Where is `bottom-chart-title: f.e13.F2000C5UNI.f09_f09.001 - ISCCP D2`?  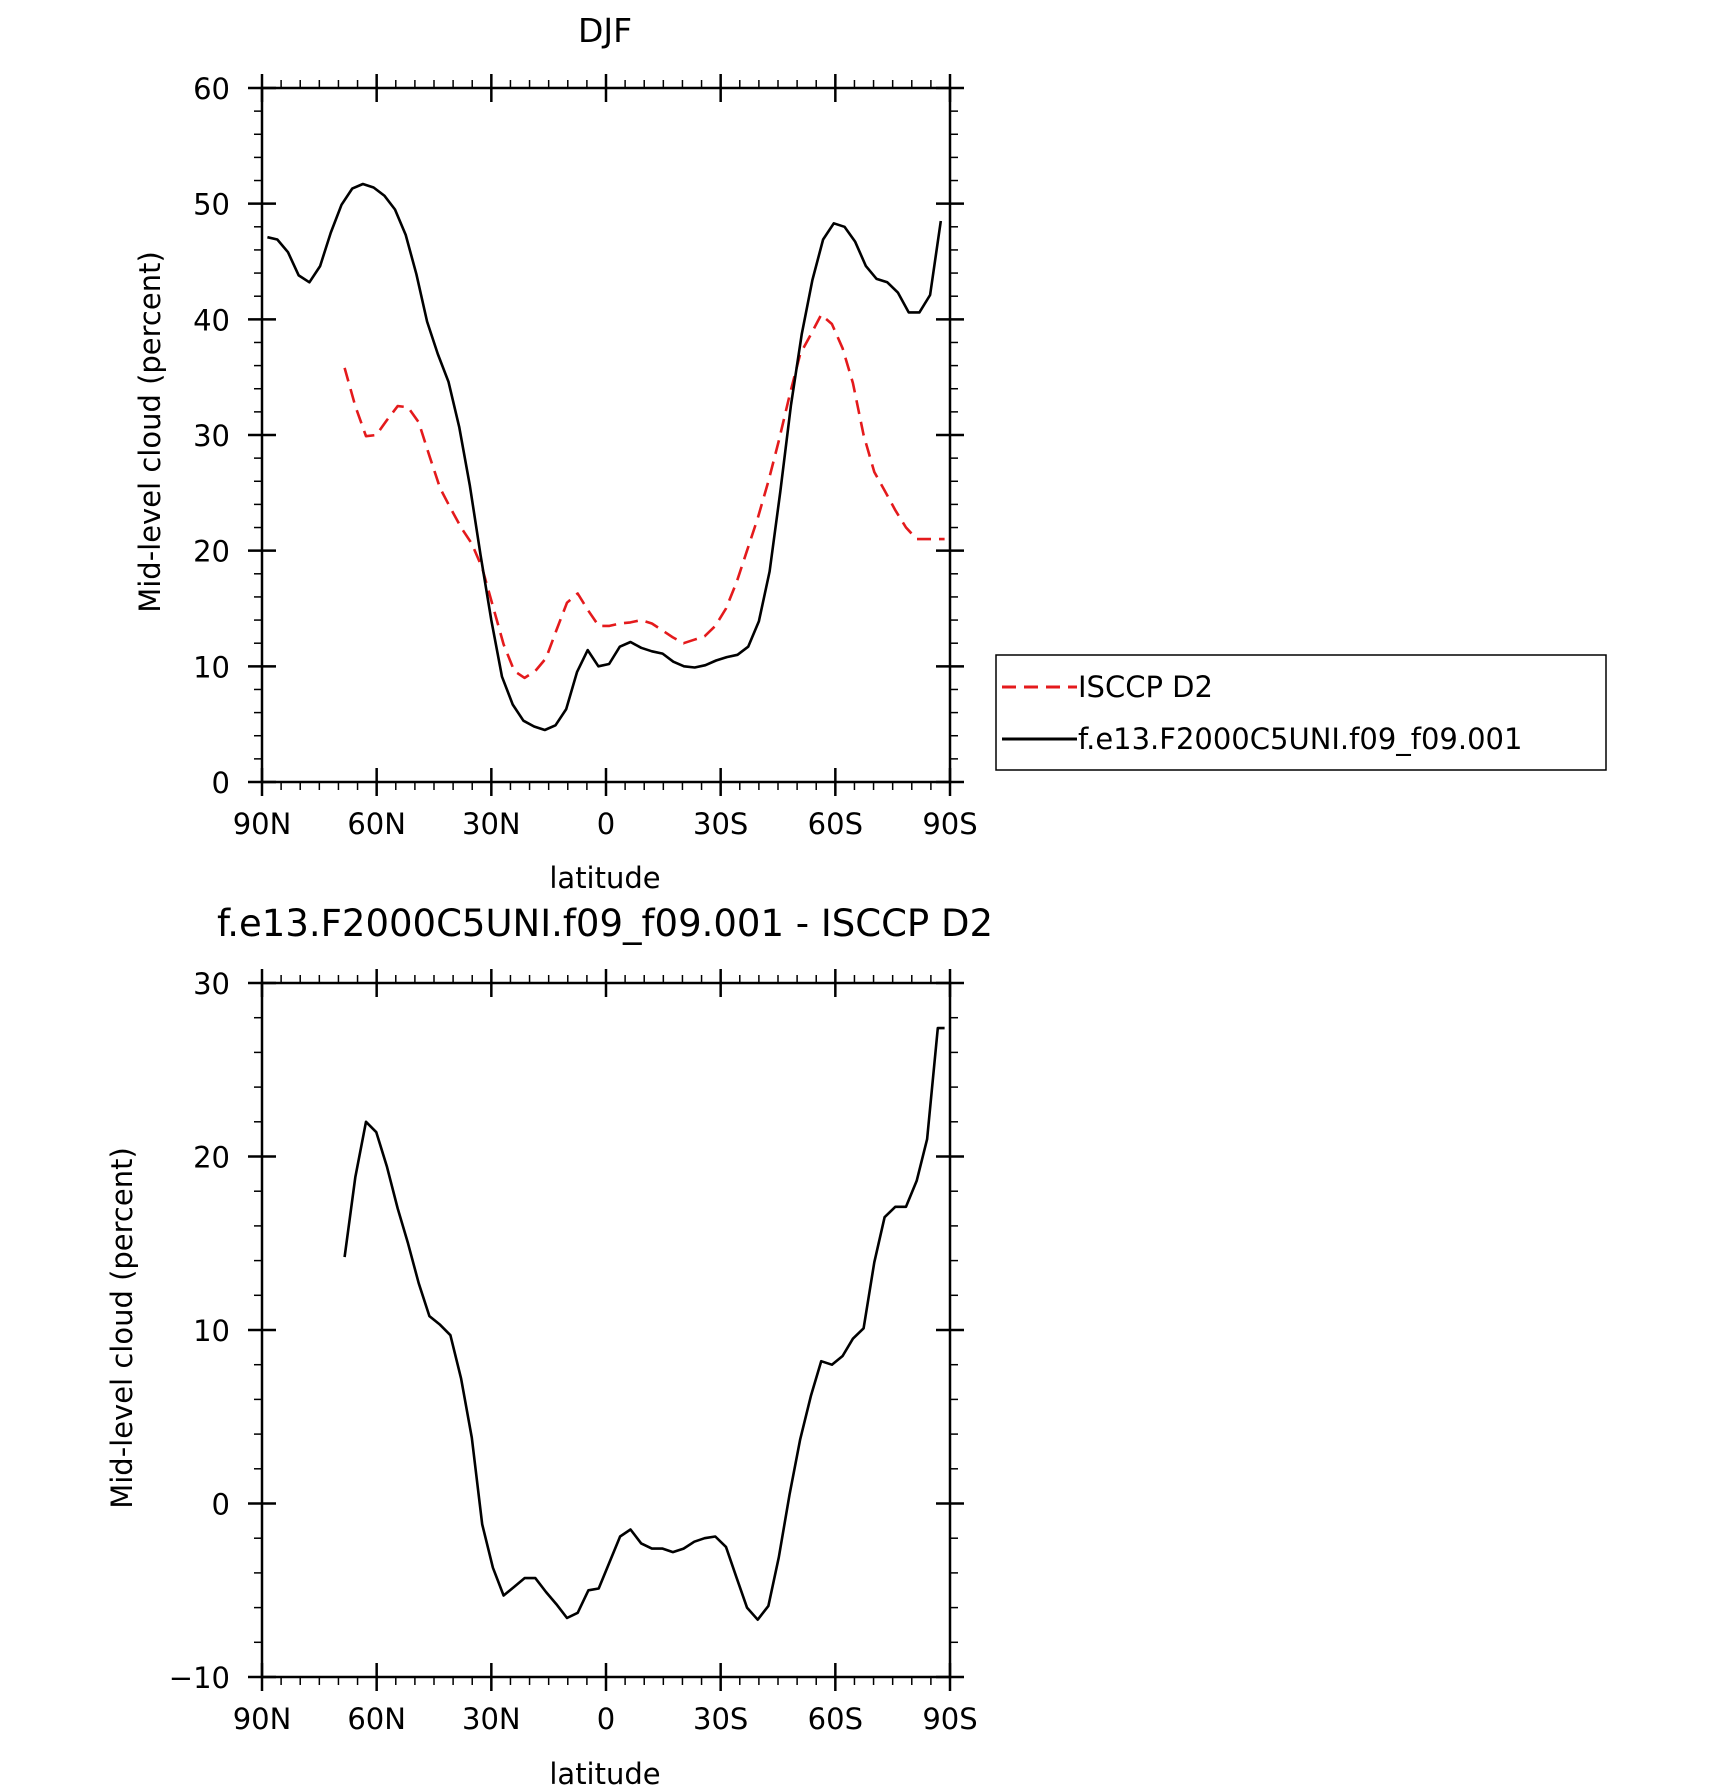
bottom-chart-title: f.e13.F2000C5UNI.f09_f09.001 - ISCCP D2 is located at coordinates (605, 923).